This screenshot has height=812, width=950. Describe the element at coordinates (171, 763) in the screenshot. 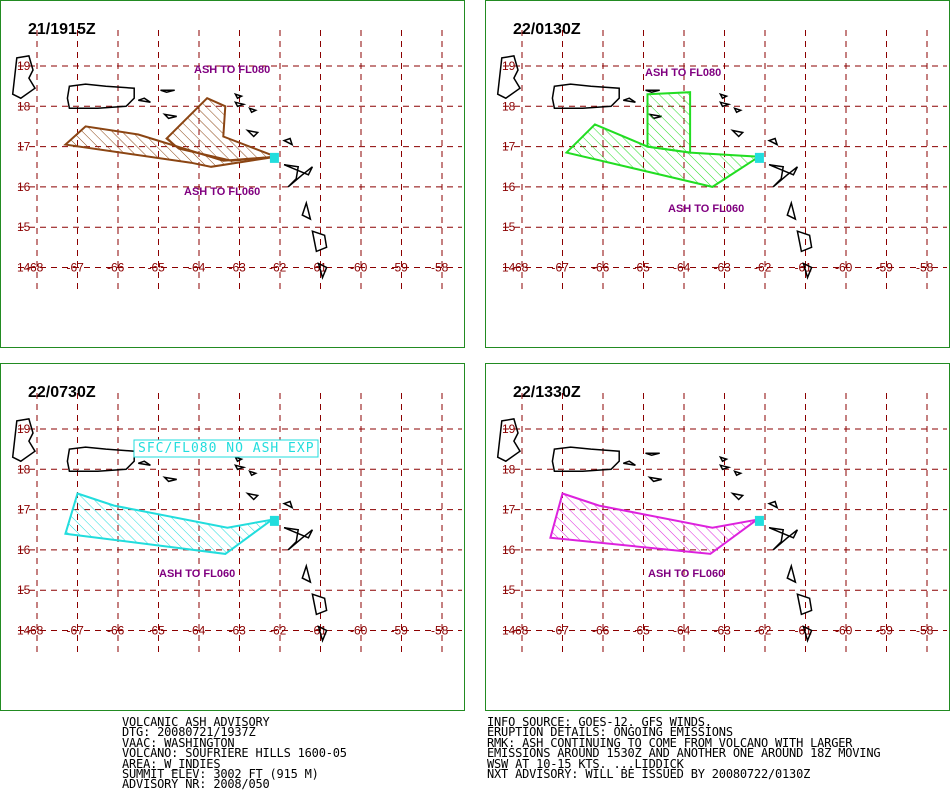

I see `advisory-line: AREA: W_INDIES` at that location.